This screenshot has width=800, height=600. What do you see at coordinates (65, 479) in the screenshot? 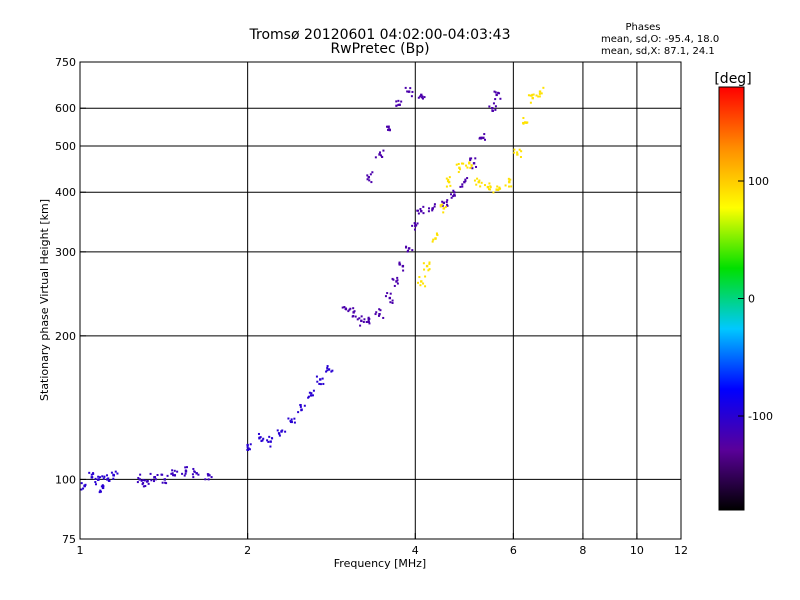
I see `y-tick-label: 100` at bounding box center [65, 479].